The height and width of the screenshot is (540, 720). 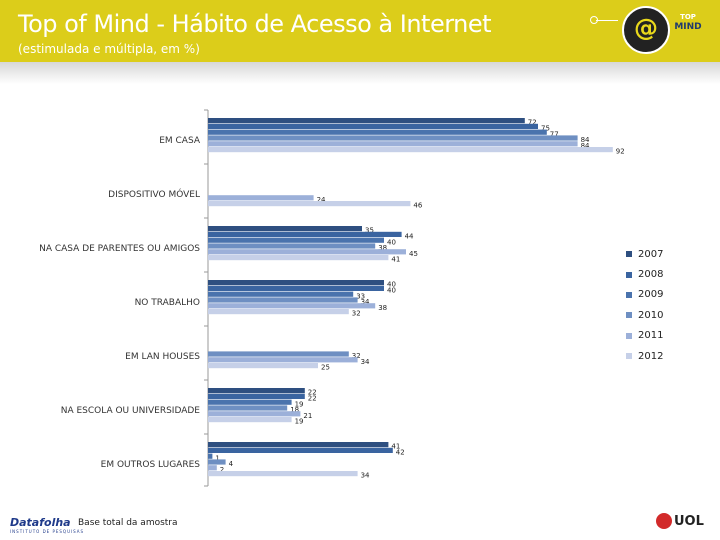 What do you see at coordinates (688, 22) in the screenshot?
I see `top-of-mind-logo-text: TOP MIND` at bounding box center [688, 22].